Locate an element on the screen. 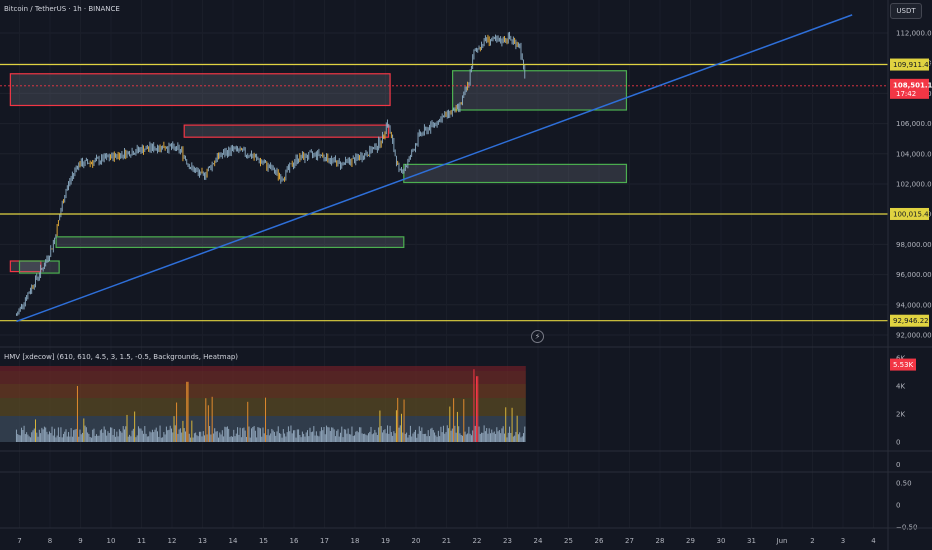 The image size is (932, 550). last-price-tag is located at coordinates (909, 88).